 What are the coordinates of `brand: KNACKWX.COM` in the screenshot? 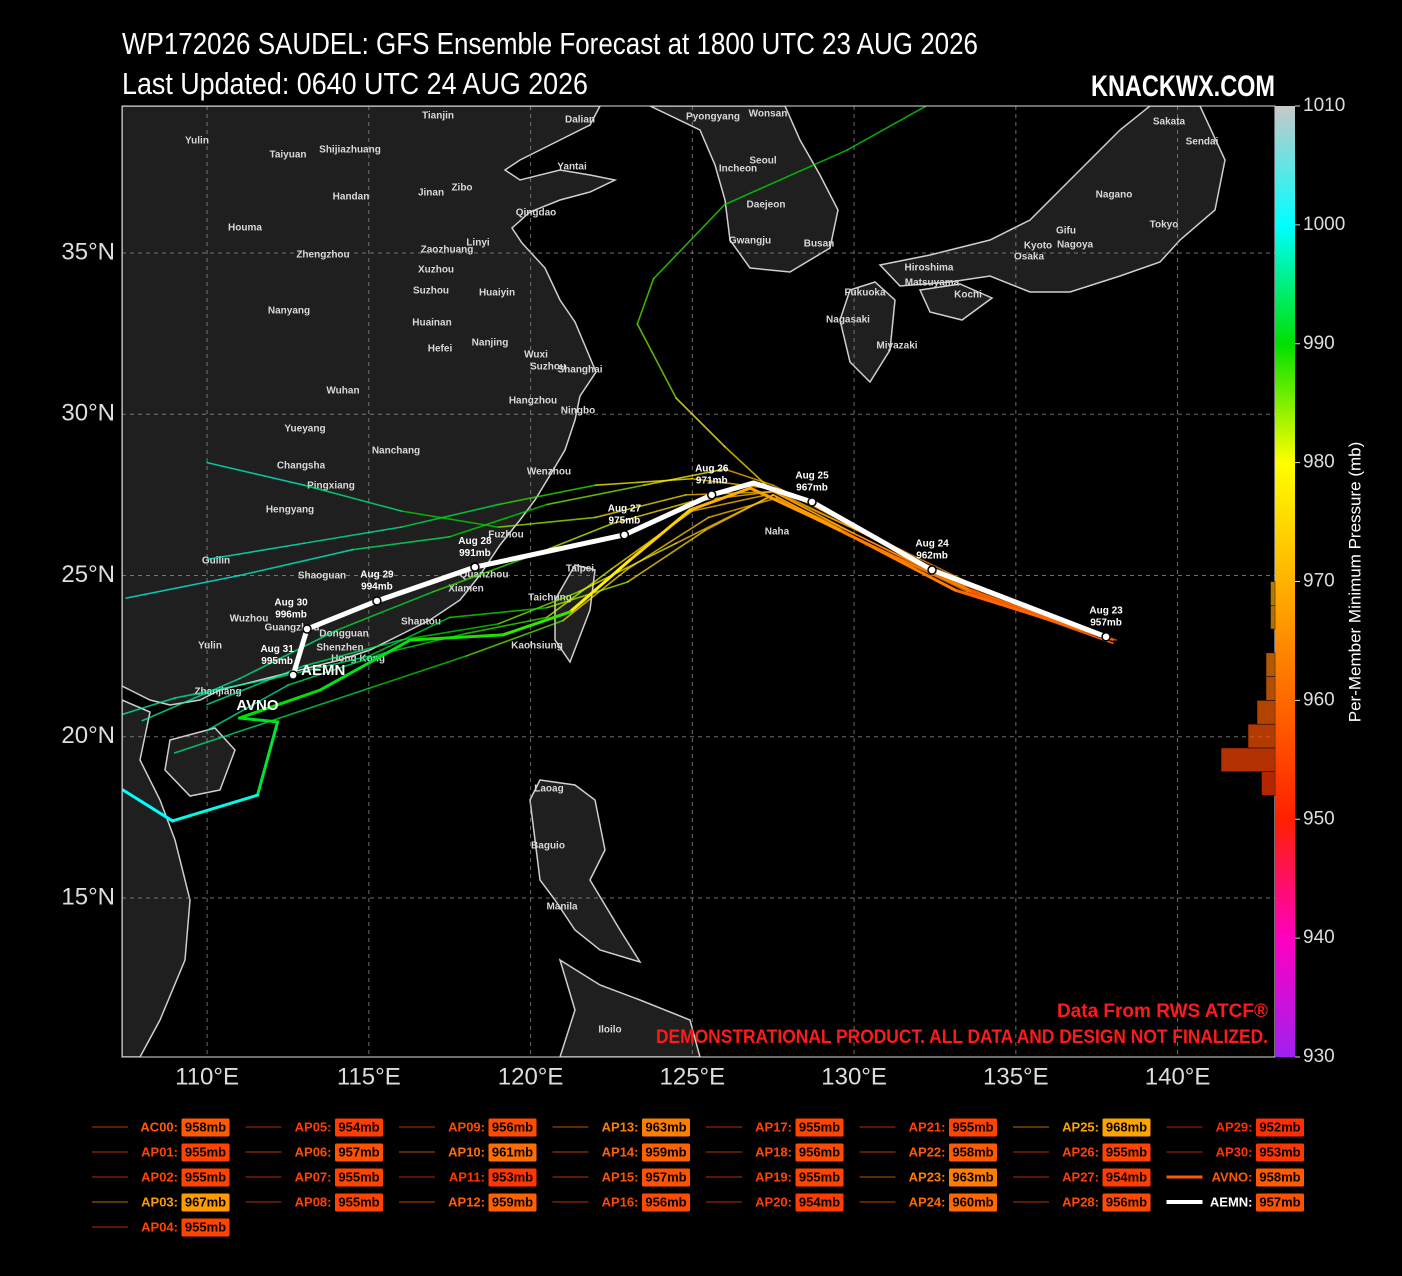 It's located at (1183, 86).